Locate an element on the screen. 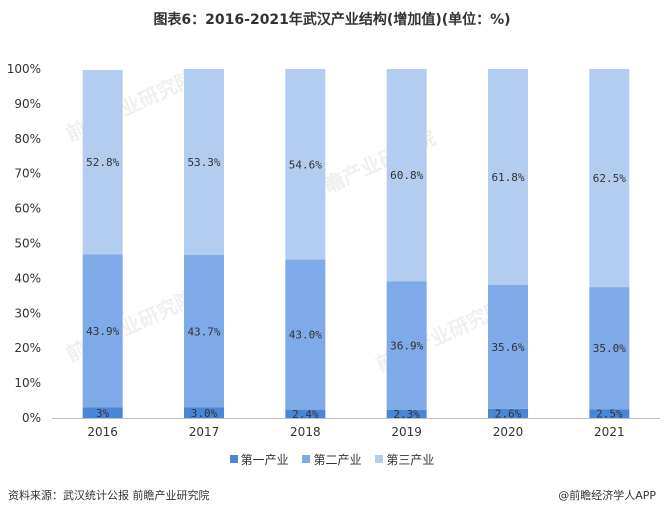 This screenshot has width=664, height=517. brand-note: @前瞻经济学人APP is located at coordinates (607, 495).